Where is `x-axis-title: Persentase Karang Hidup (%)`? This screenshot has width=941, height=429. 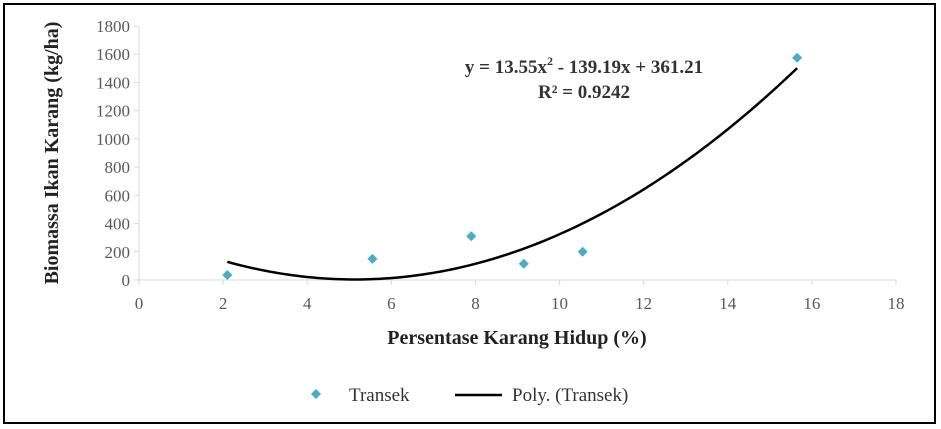 x-axis-title: Persentase Karang Hidup (%) is located at coordinates (516, 338).